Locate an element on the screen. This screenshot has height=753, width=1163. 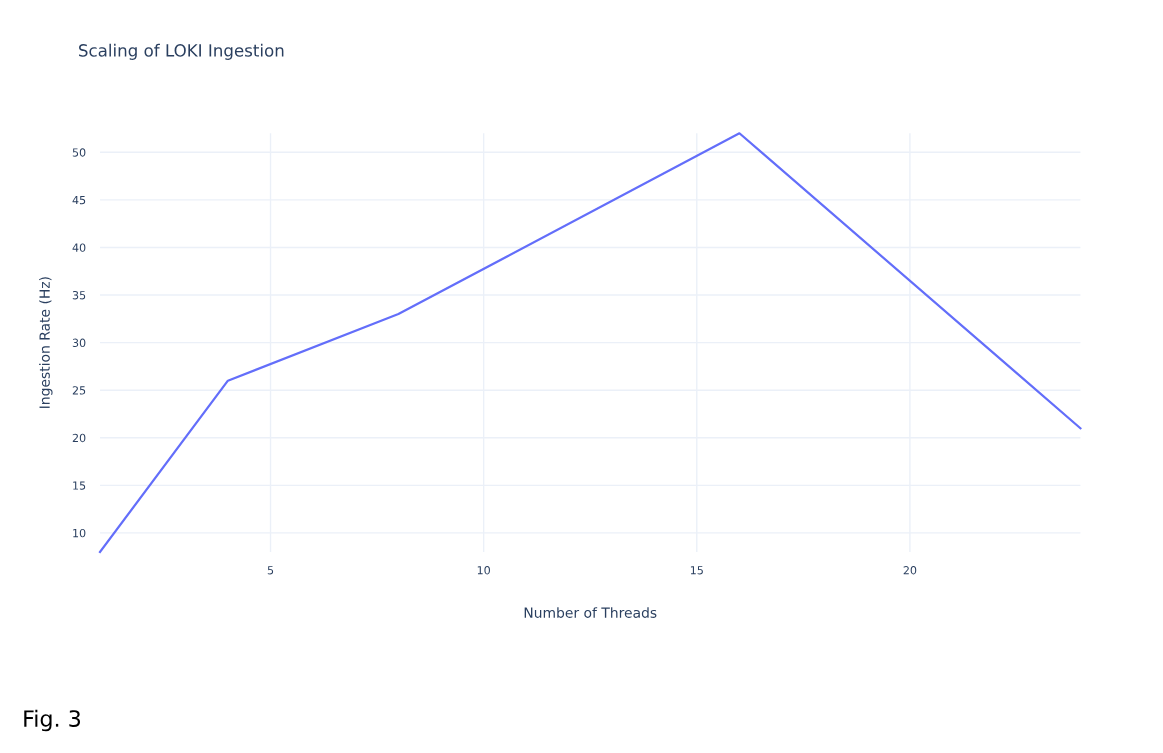
x-tick-label: 15 is located at coordinates (696, 570).